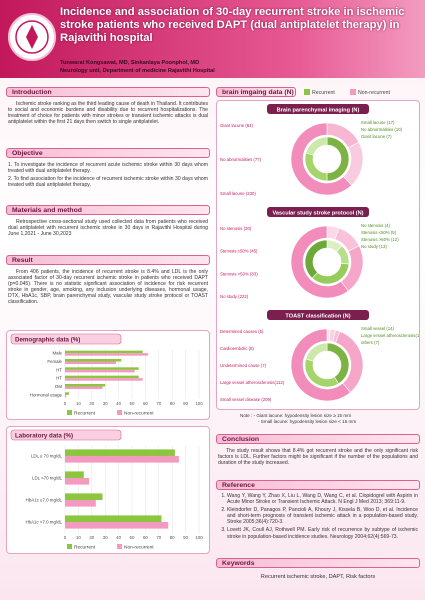 This screenshot has height=600, width=425. What do you see at coordinates (318, 485) in the screenshot?
I see `section-heading: Reference` at bounding box center [318, 485].